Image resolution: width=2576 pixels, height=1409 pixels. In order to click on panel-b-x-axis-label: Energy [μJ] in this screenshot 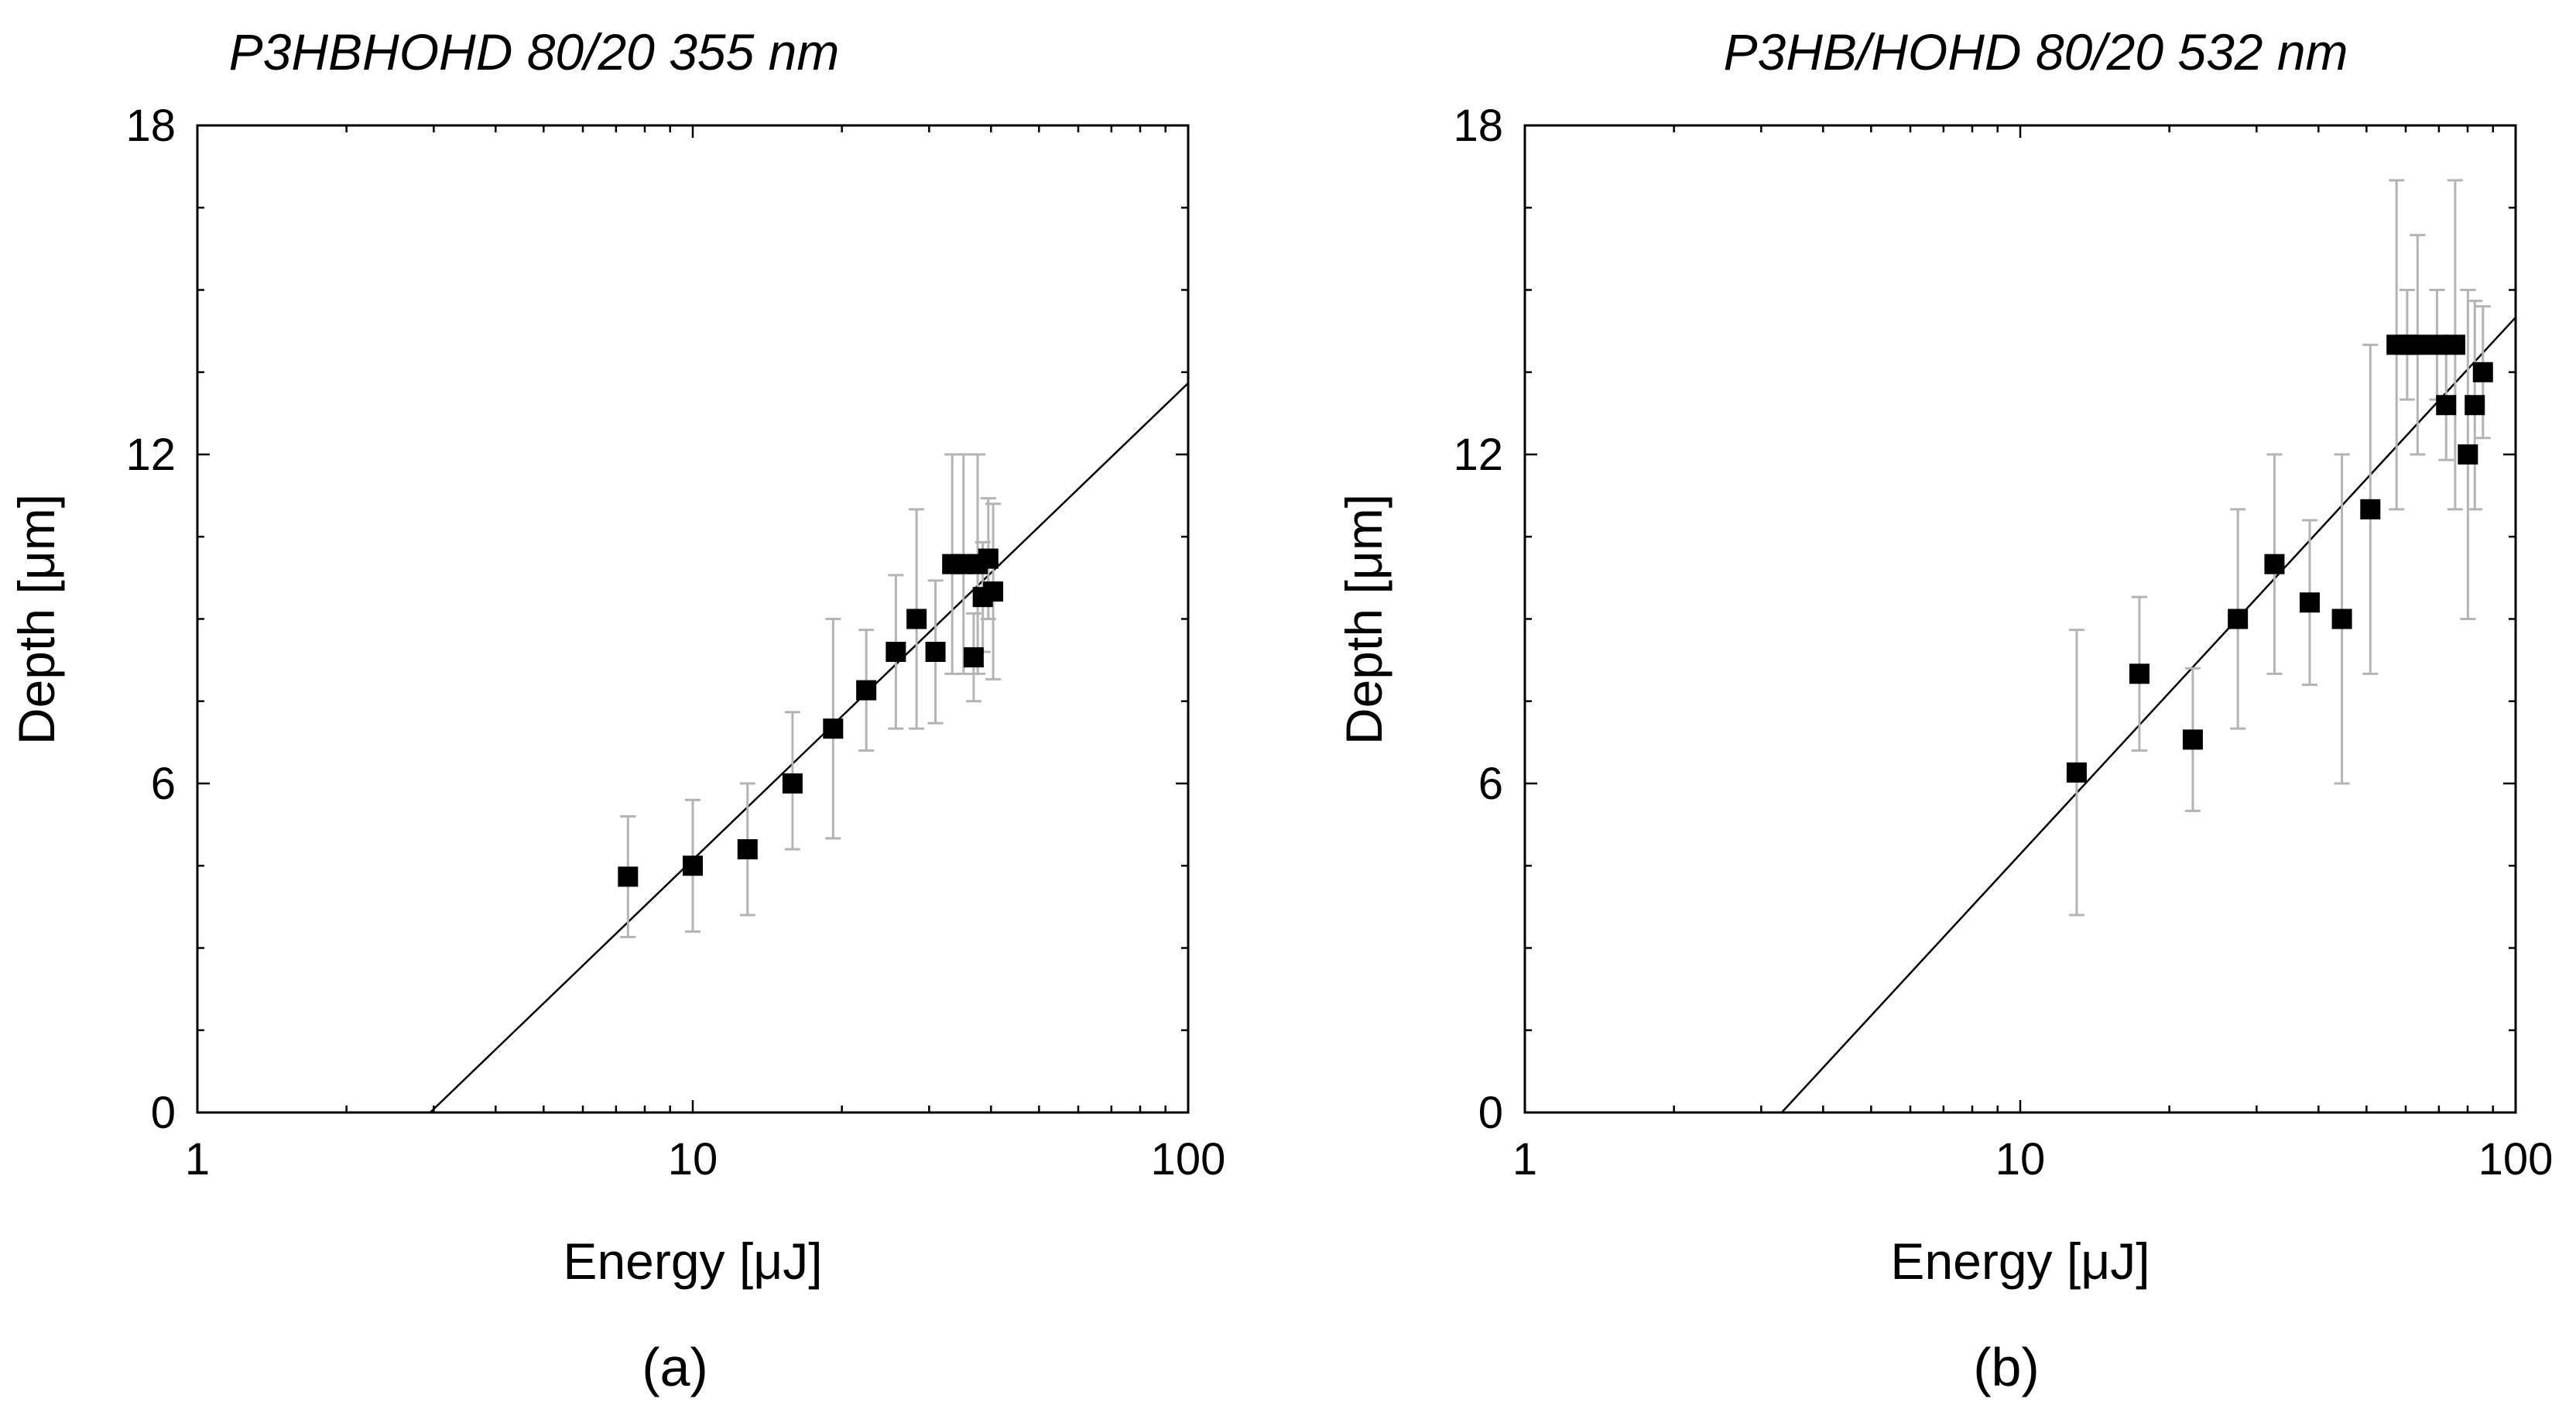, I will do `click(2020, 1261)`.